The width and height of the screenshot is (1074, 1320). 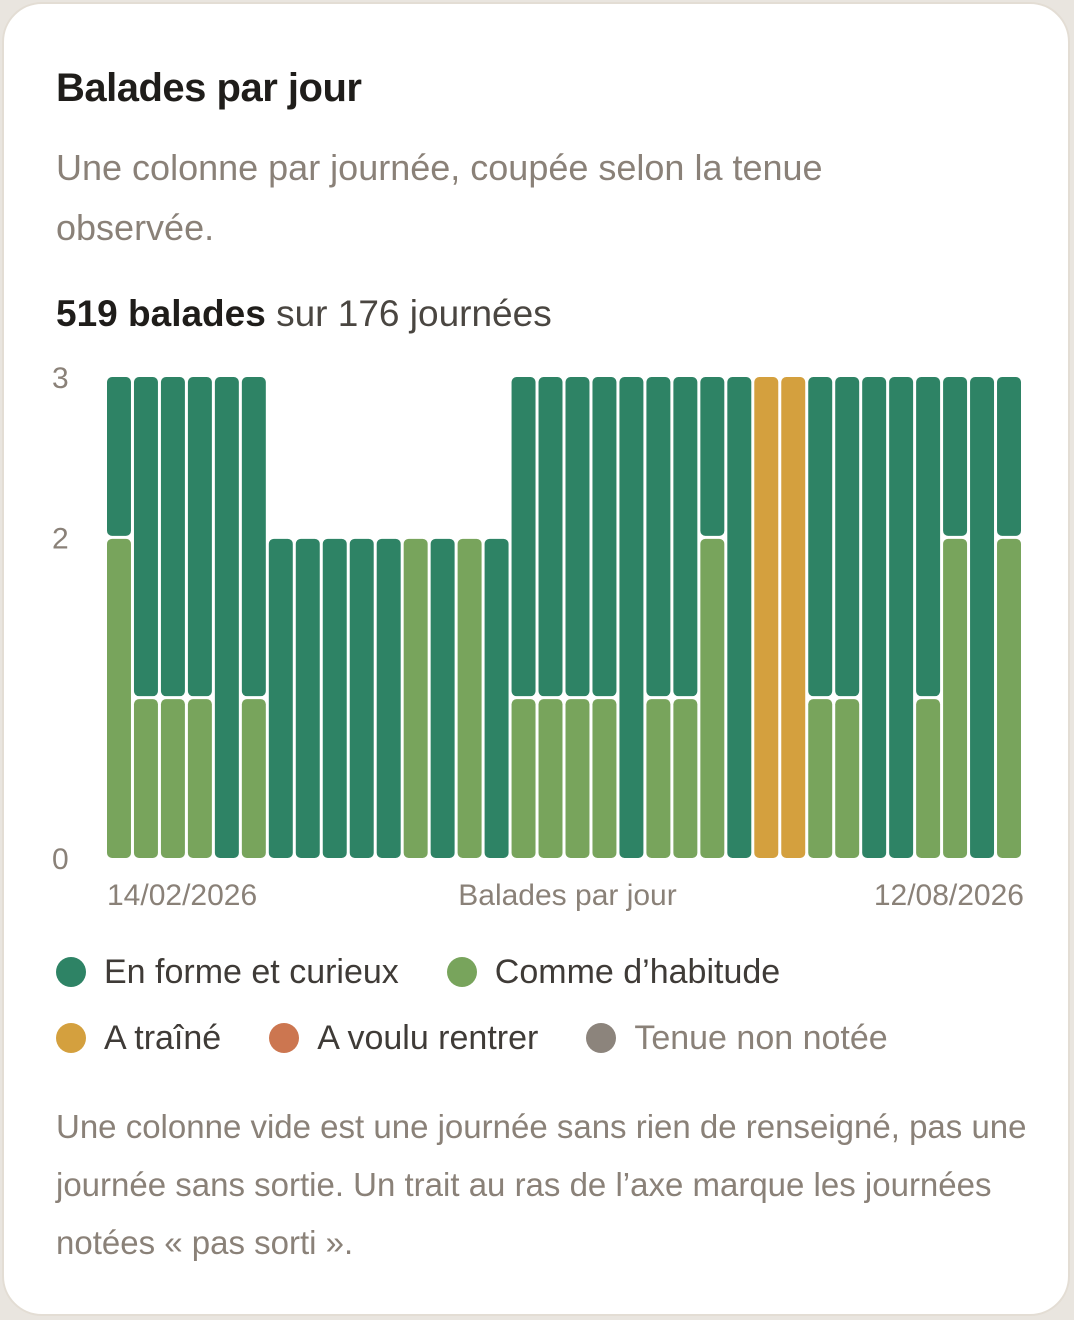 What do you see at coordinates (685, 778) in the screenshot?
I see `bar-segment-22-habitude` at bounding box center [685, 778].